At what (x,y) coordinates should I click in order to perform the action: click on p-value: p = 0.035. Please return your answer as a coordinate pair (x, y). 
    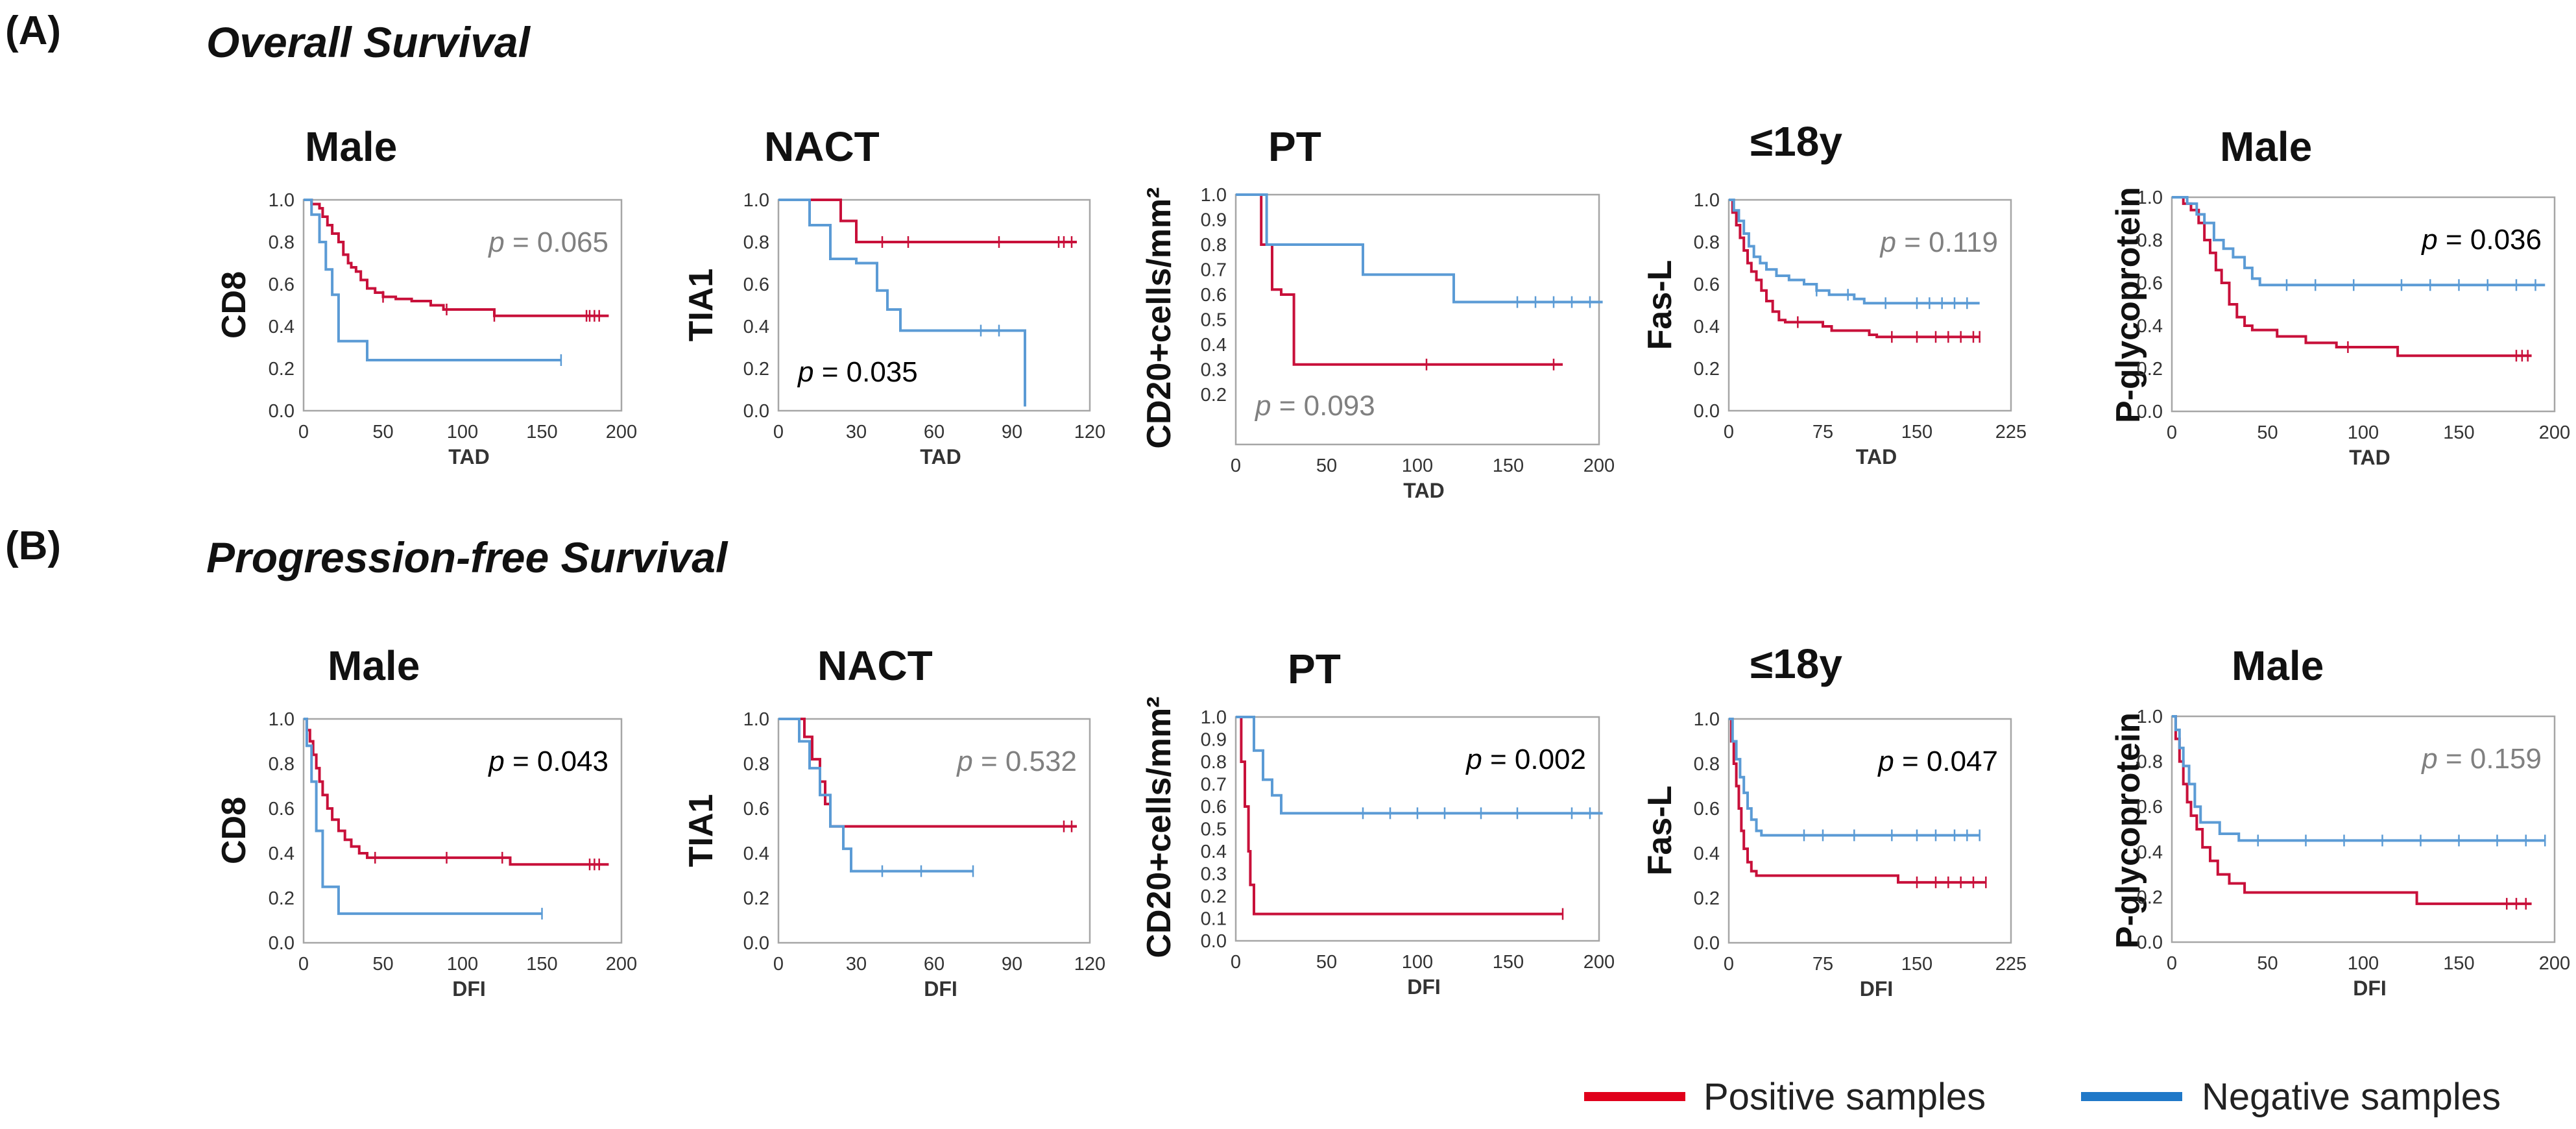
    Looking at the image, I should click on (857, 372).